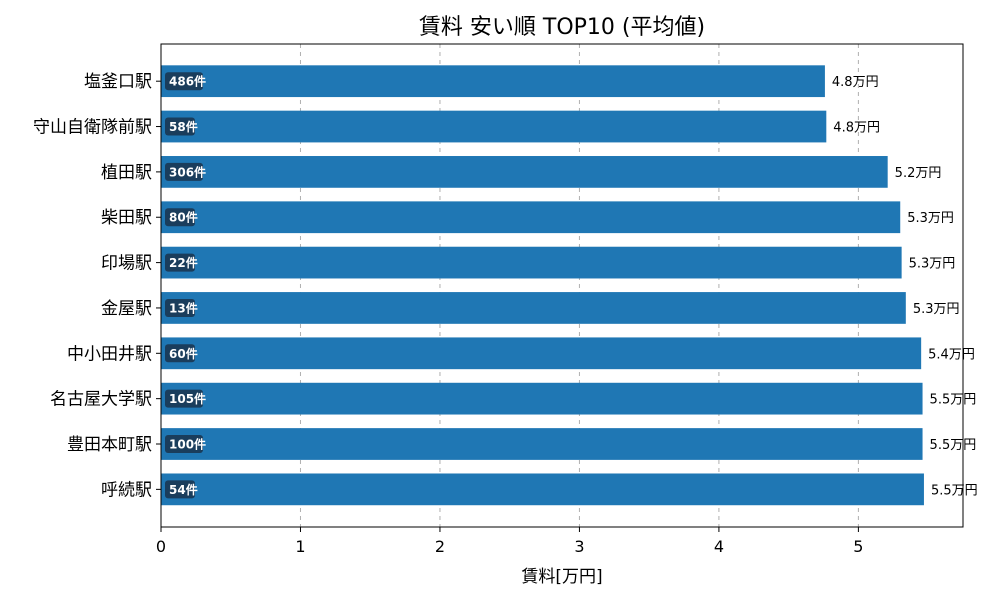 This screenshot has height=600, width=1000. Describe the element at coordinates (126, 490) in the screenshot. I see `y-tick-label: 呼続駅` at that location.